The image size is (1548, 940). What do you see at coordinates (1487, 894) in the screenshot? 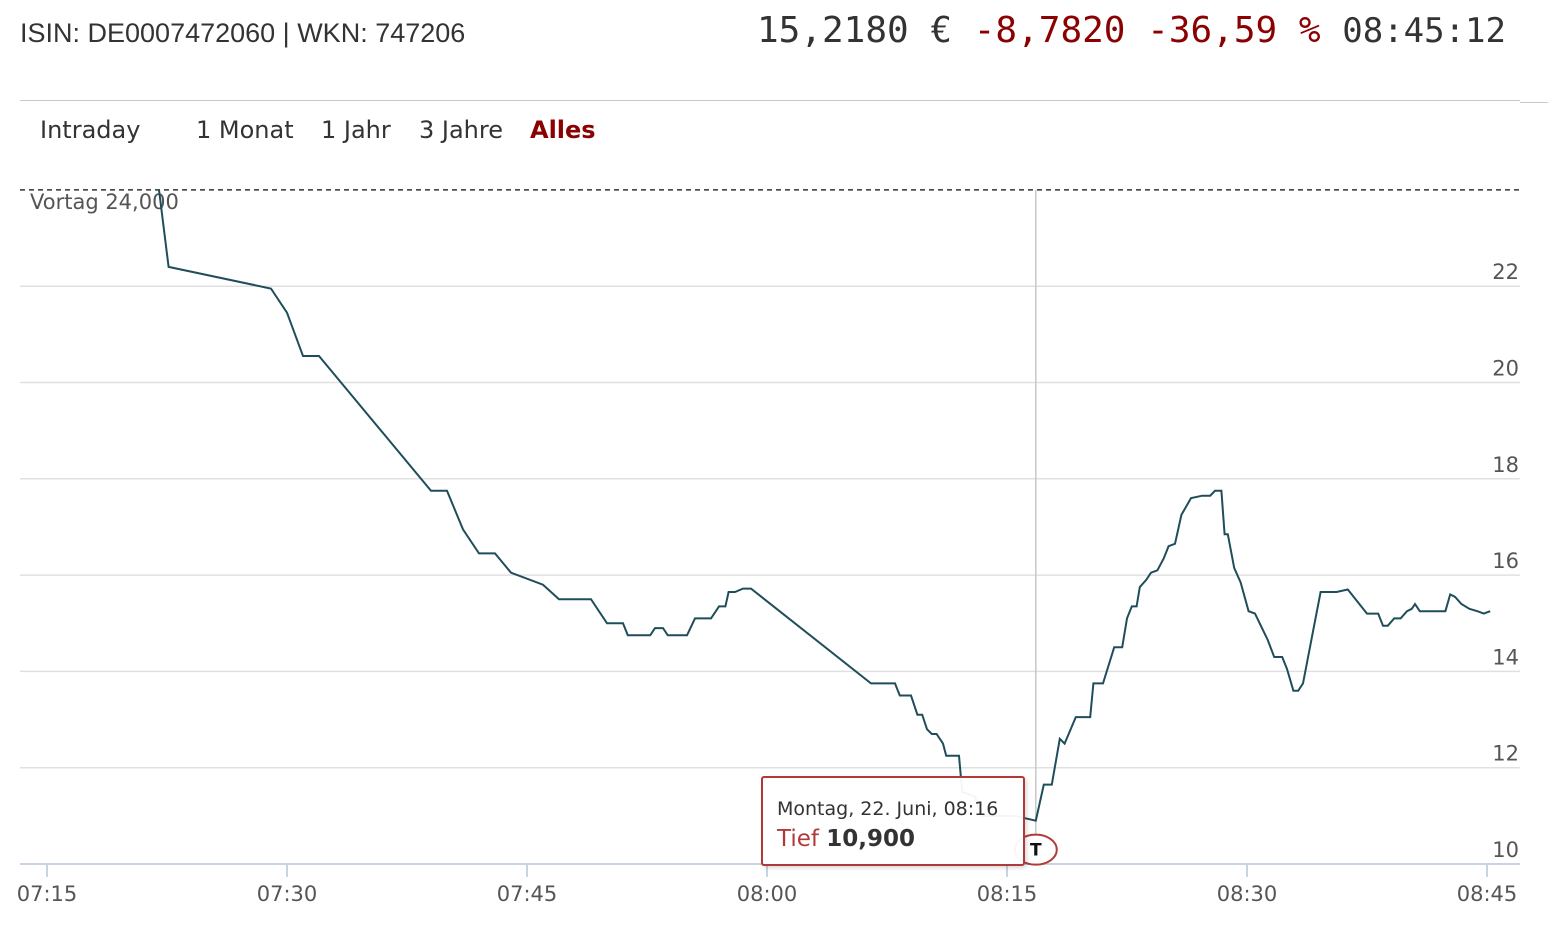
I see `x-tick-label-0845: 08:45` at bounding box center [1487, 894].